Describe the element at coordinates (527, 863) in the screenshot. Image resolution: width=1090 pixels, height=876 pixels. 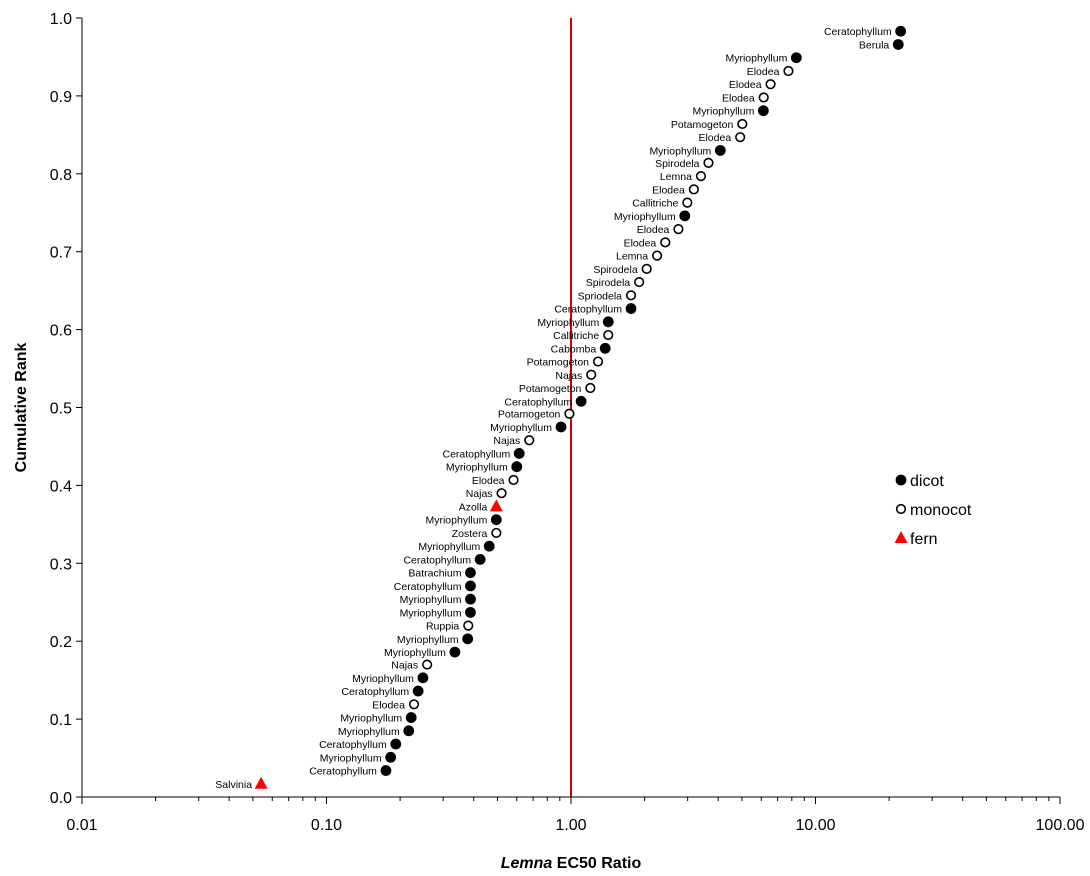
I see `x-axis-title-italic: Lemna` at that location.